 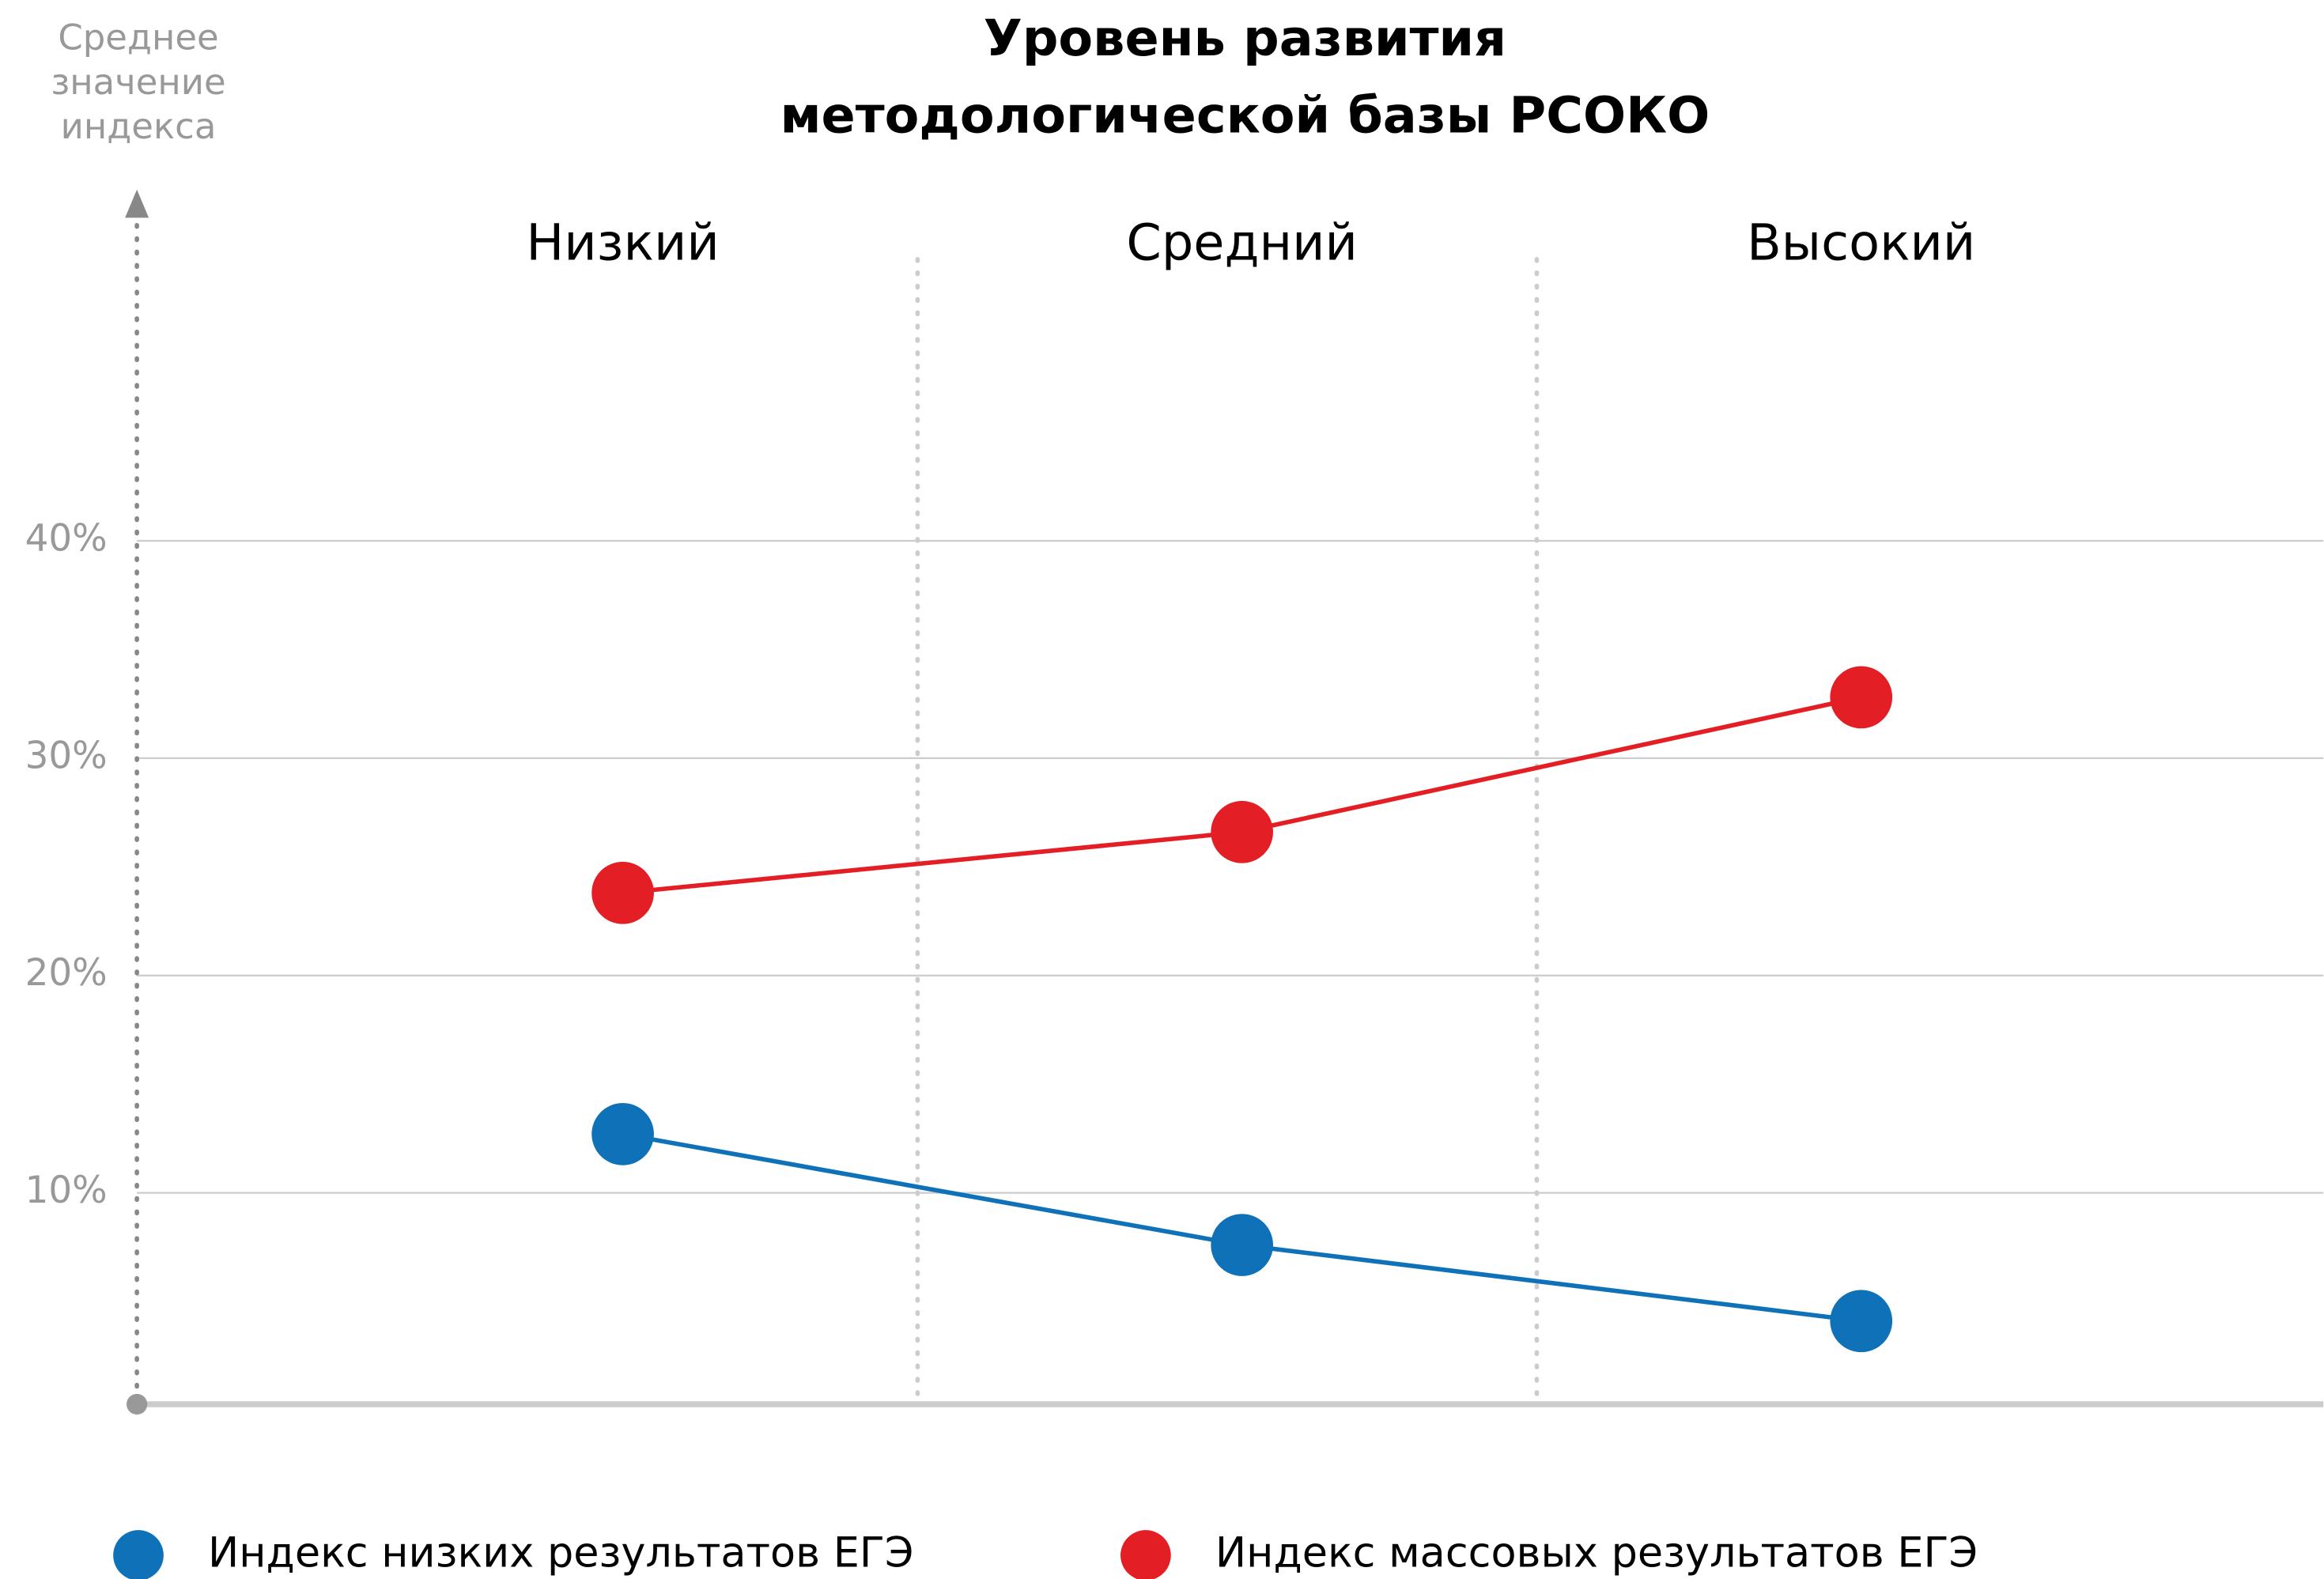 I want to click on legend-label: Индекс низких результатов ЕГЭ, so click(x=560, y=1553).